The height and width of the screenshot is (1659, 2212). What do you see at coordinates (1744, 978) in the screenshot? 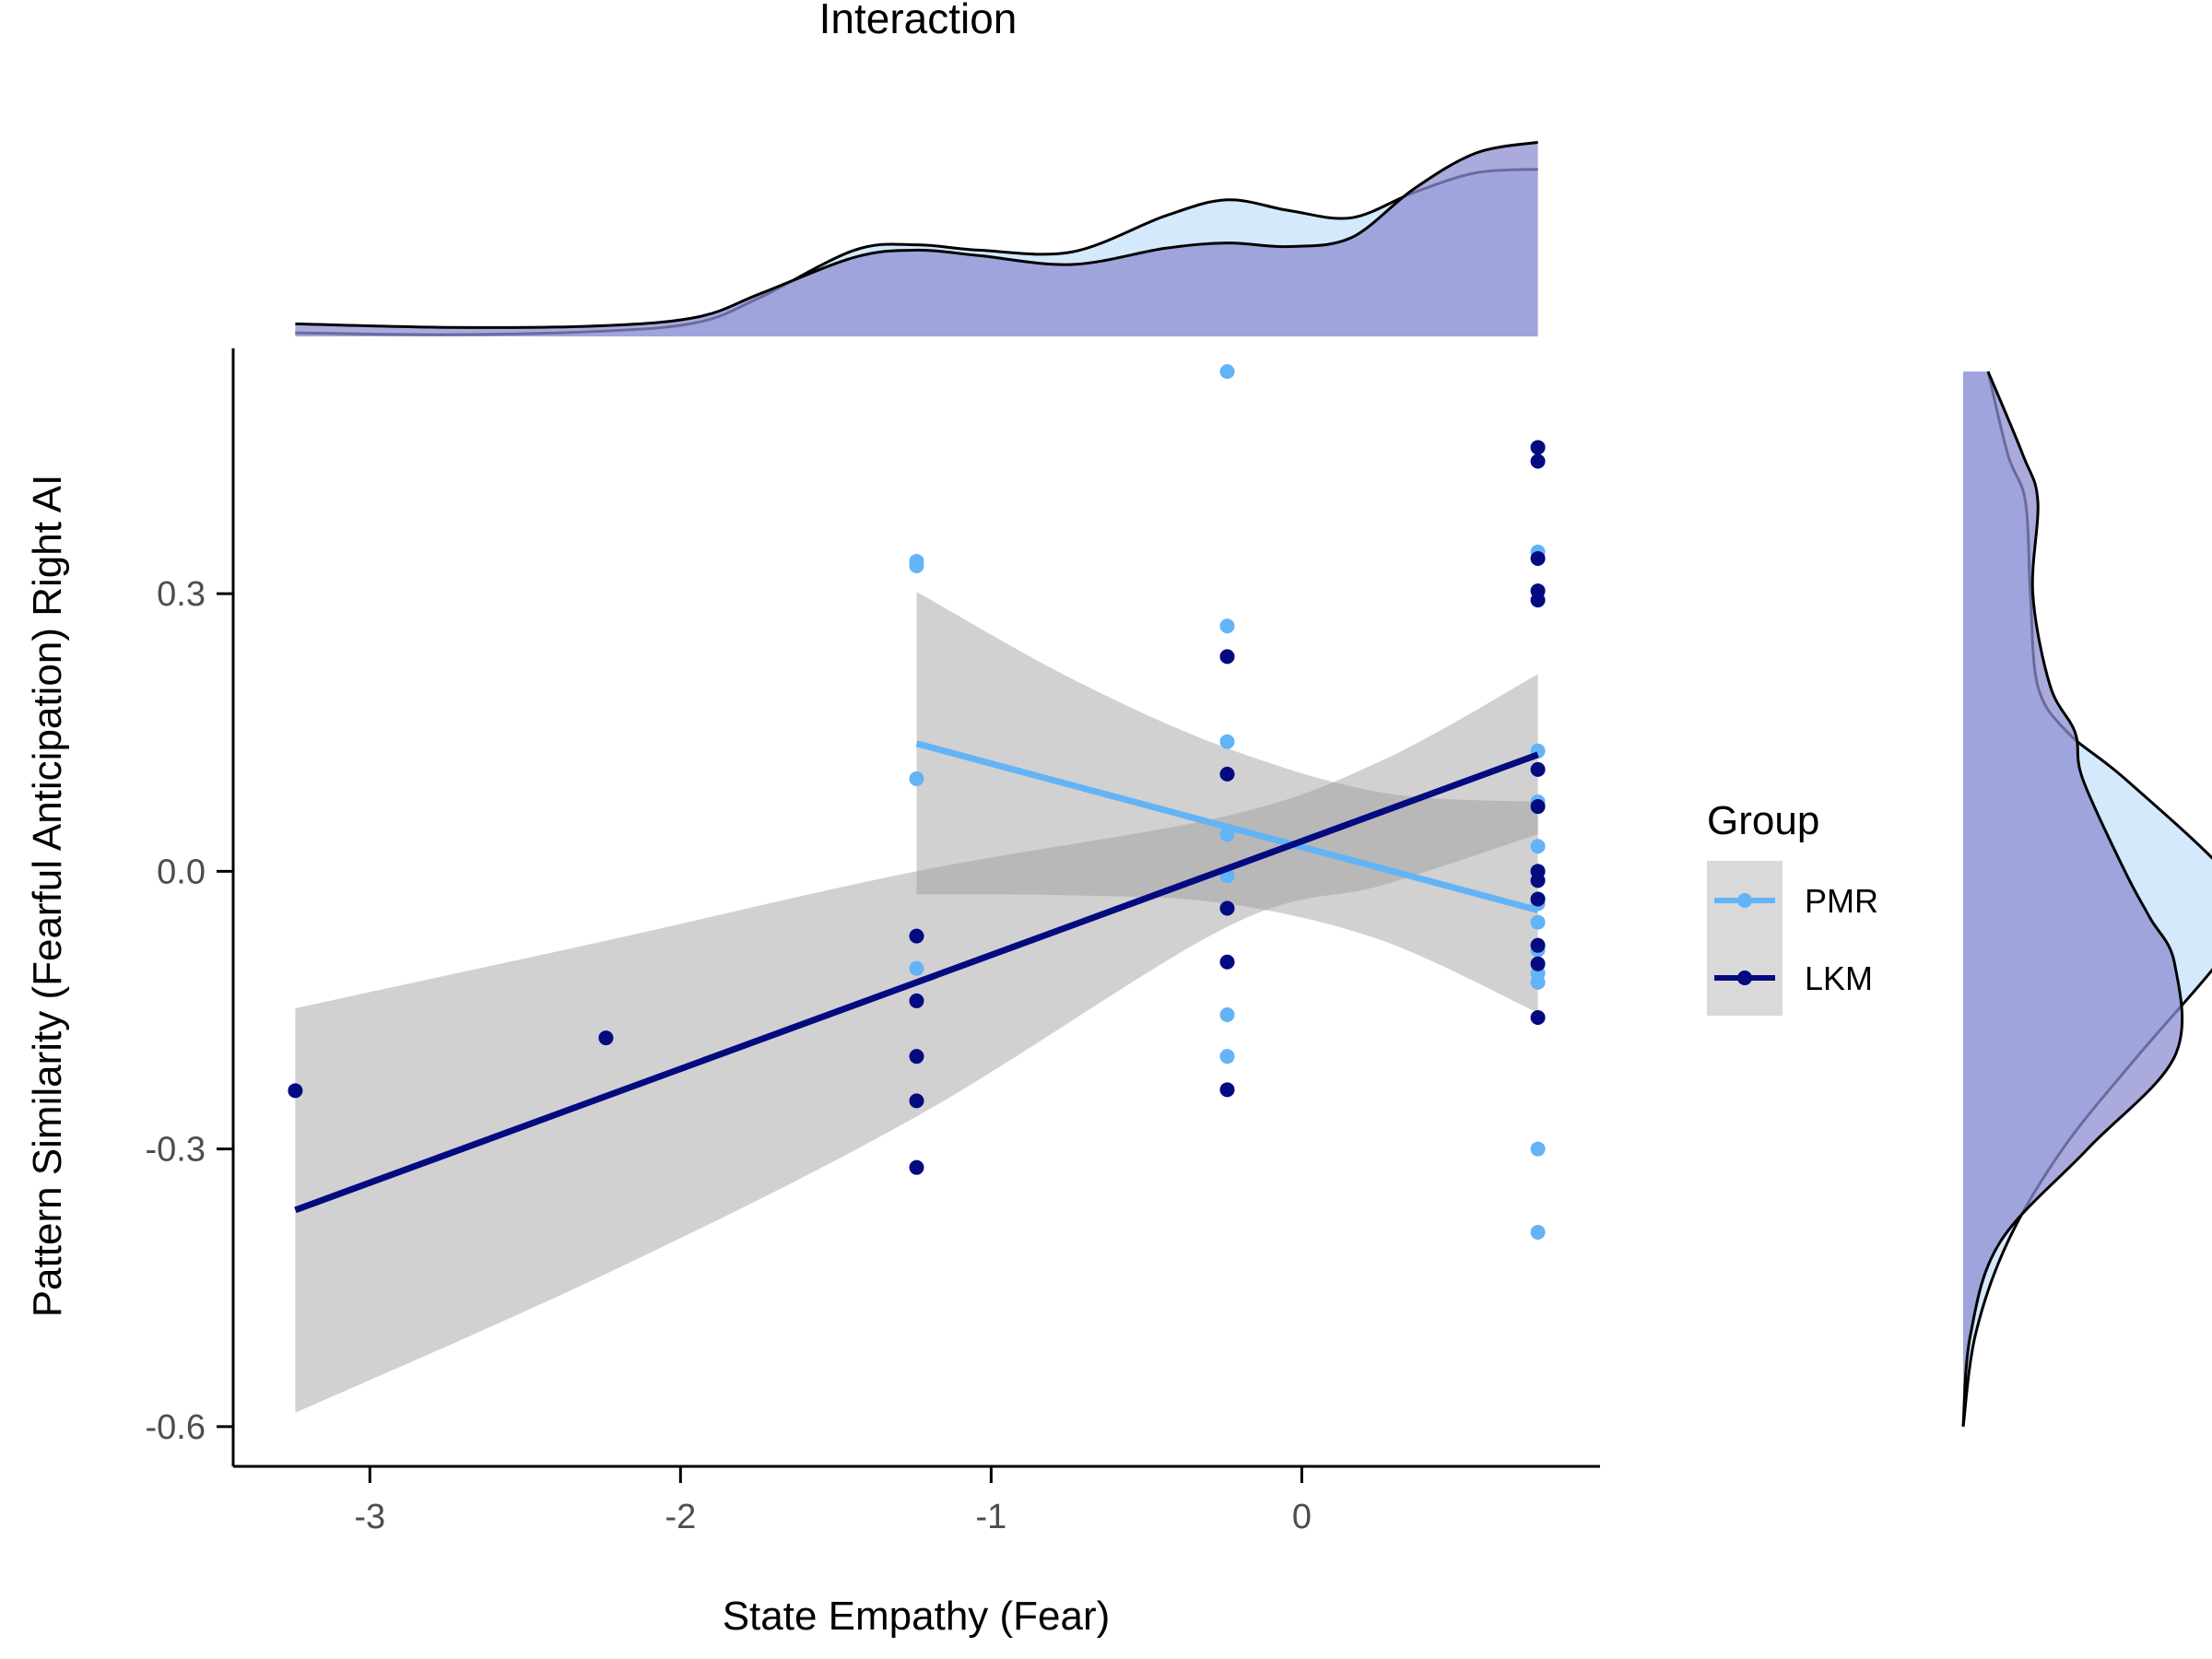
I see `legend-point-lkm` at bounding box center [1744, 978].